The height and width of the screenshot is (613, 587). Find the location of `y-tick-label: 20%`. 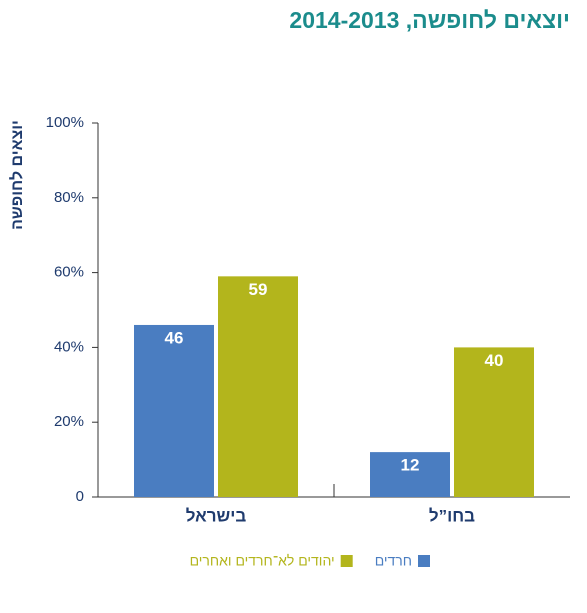

y-tick-label: 20% is located at coordinates (69, 421).